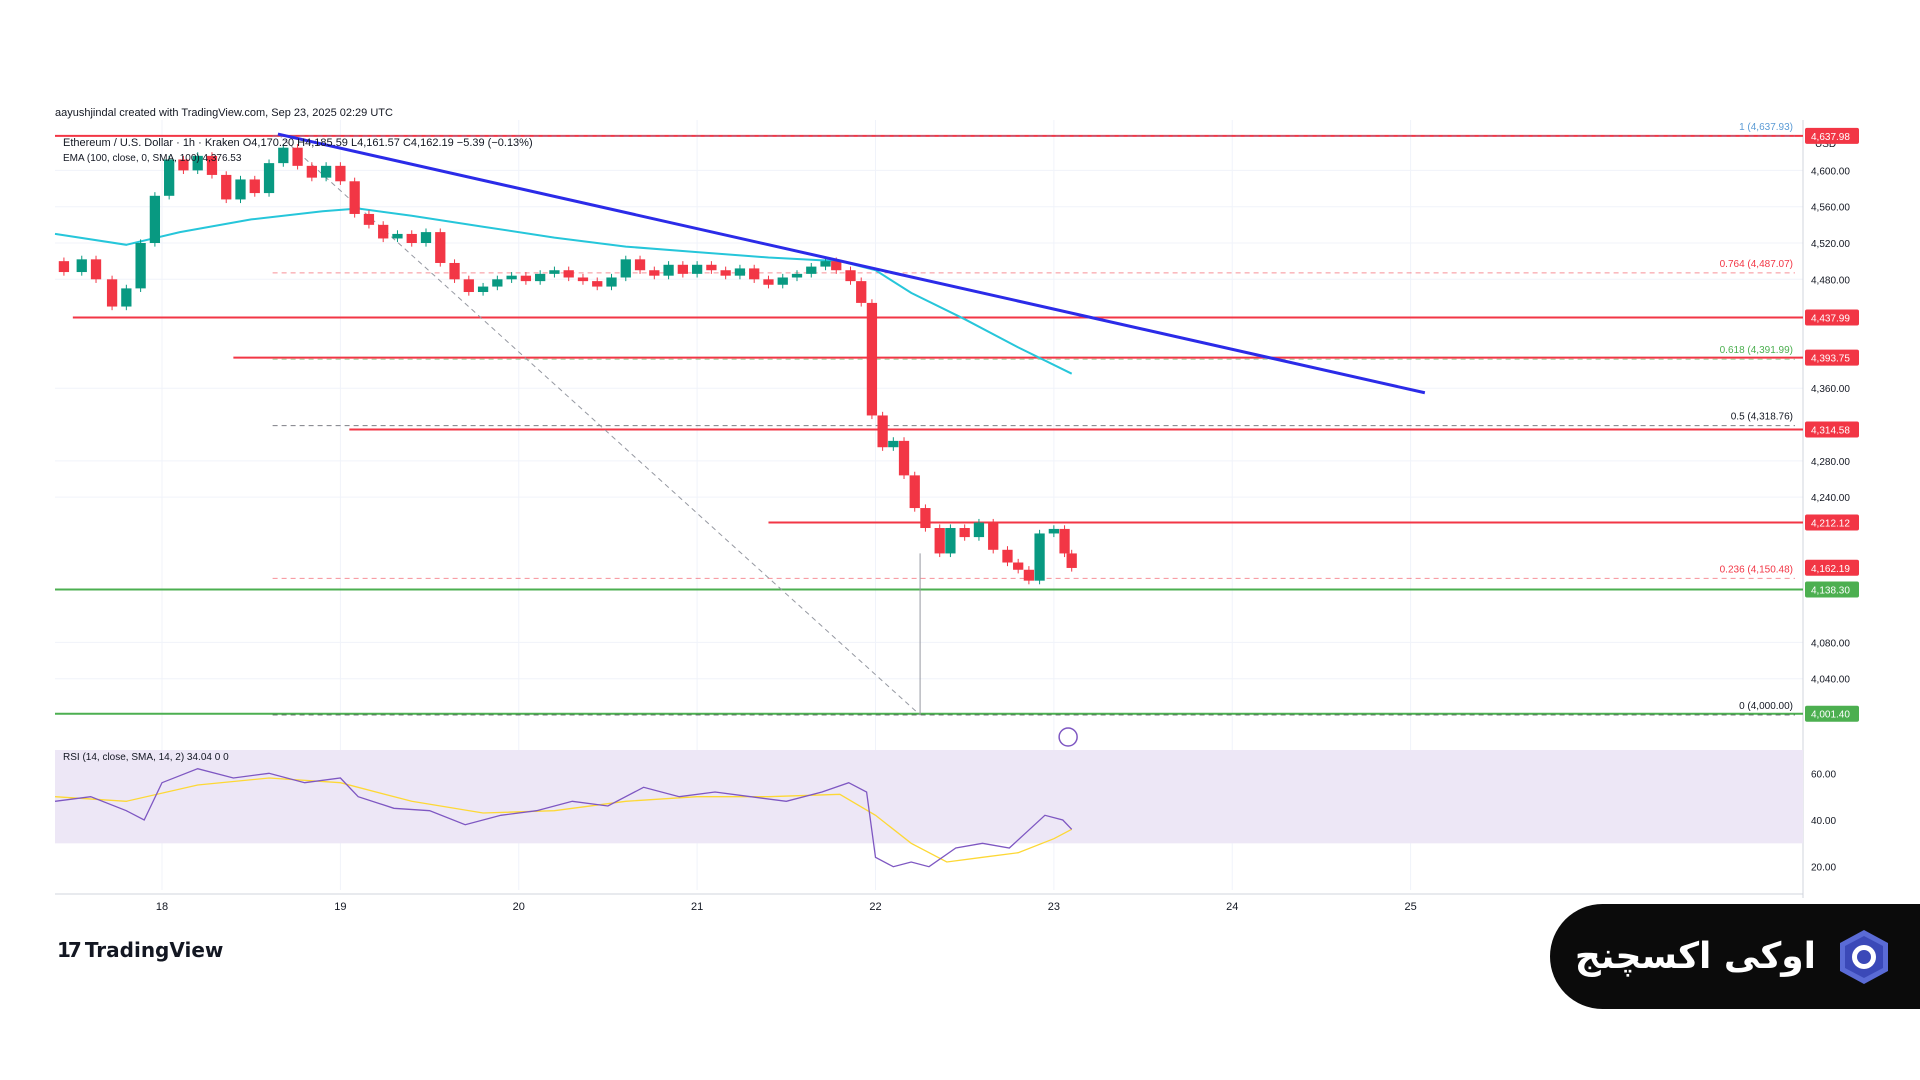 The width and height of the screenshot is (1920, 1080). Describe the element at coordinates (152, 158) in the screenshot. I see `chart-legend-ema: EMA (100, close, 0, SMA, 100) 4,376.53` at that location.